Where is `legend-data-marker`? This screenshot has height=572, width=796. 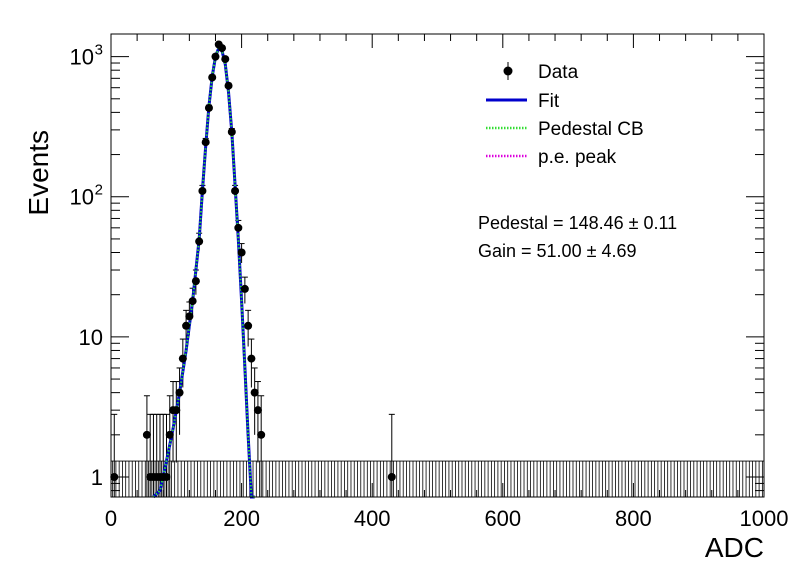 legend-data-marker is located at coordinates (508, 71).